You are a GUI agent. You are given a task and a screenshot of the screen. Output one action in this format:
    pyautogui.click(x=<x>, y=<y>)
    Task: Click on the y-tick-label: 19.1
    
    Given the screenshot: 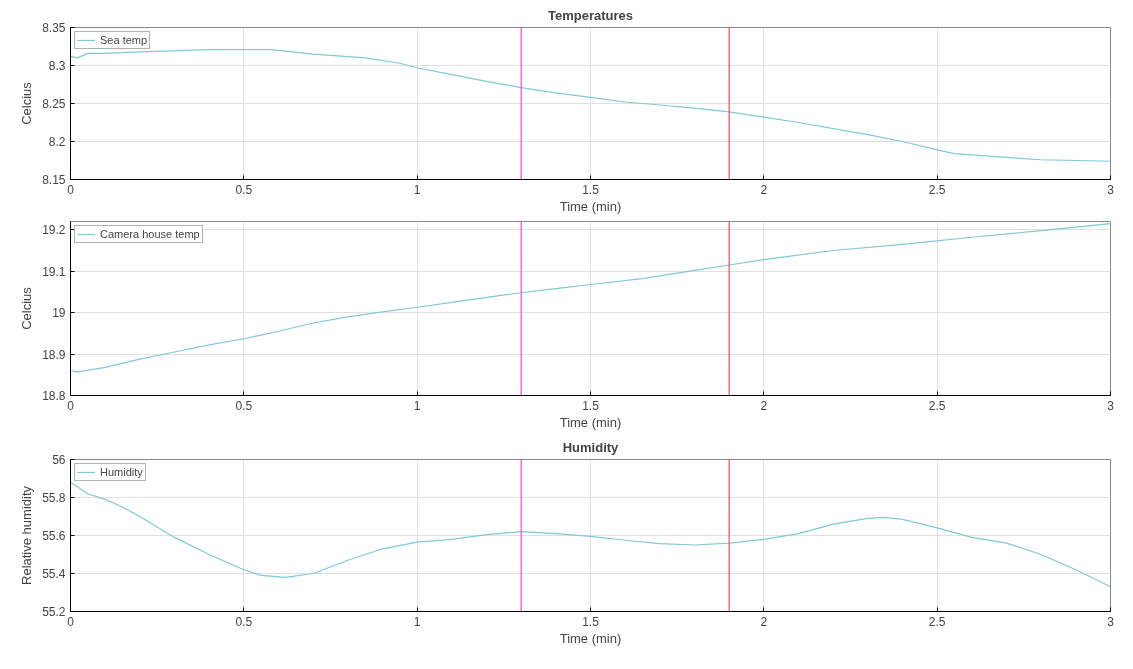 What is the action you would take?
    pyautogui.click(x=54, y=271)
    